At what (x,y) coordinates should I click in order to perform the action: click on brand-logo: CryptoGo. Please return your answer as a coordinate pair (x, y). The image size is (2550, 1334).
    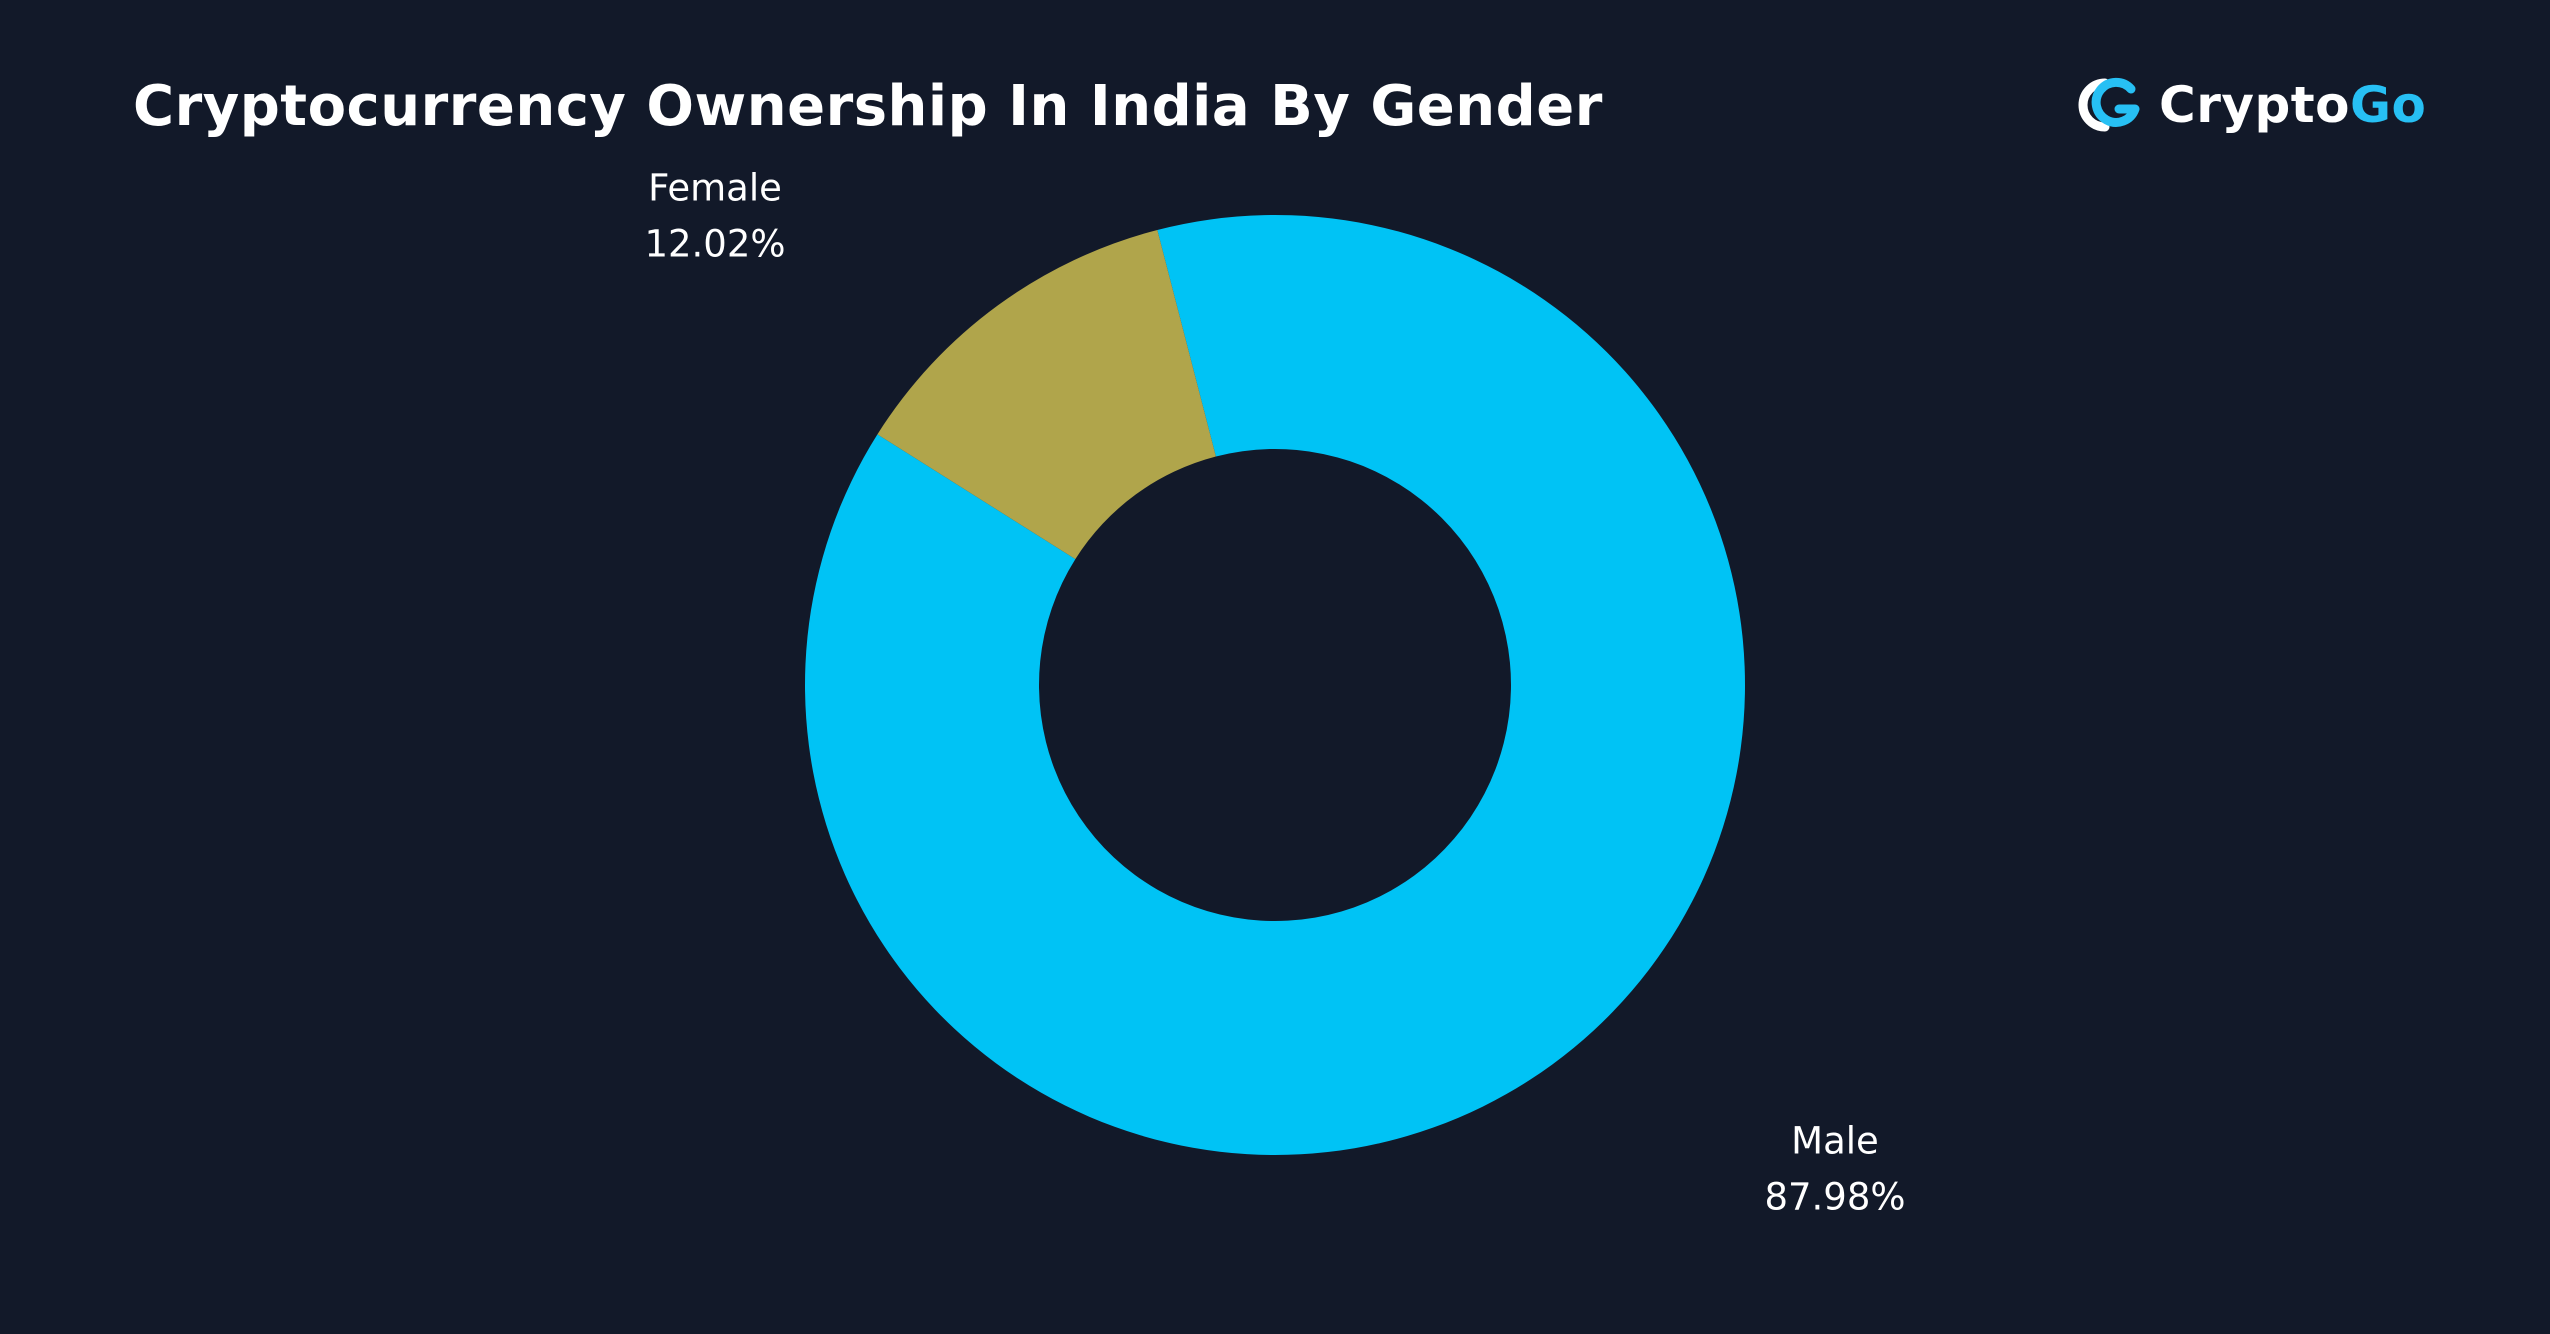
    Looking at the image, I should click on (2250, 105).